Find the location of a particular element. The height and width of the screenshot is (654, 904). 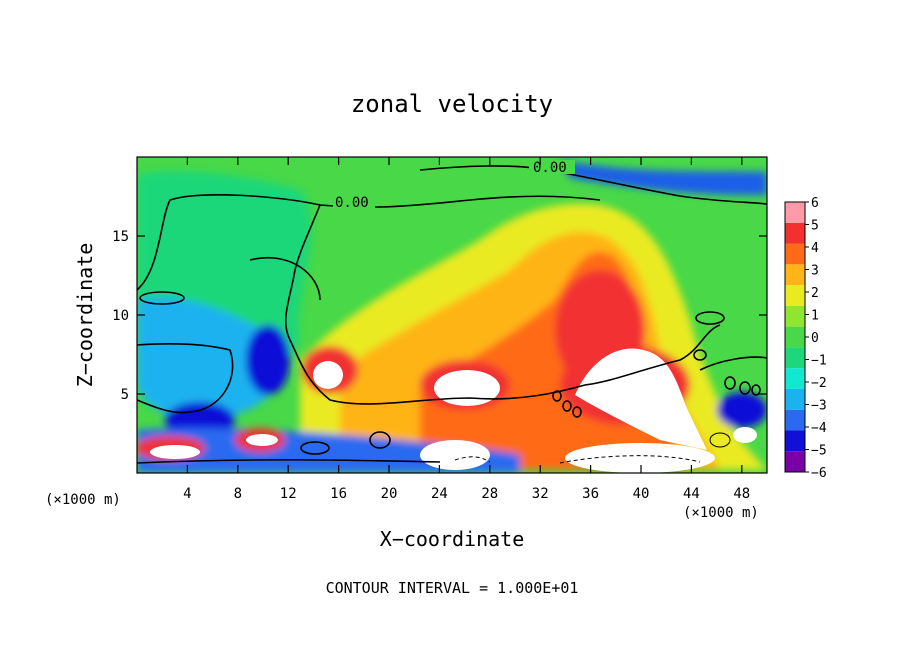

x-tick-label: 20 is located at coordinates (389, 494).